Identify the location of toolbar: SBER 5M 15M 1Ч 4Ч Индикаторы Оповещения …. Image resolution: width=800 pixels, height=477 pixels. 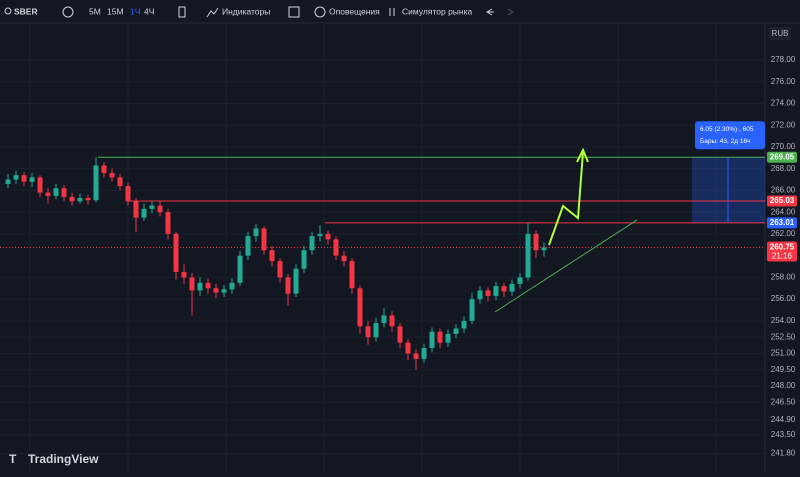
(400, 12).